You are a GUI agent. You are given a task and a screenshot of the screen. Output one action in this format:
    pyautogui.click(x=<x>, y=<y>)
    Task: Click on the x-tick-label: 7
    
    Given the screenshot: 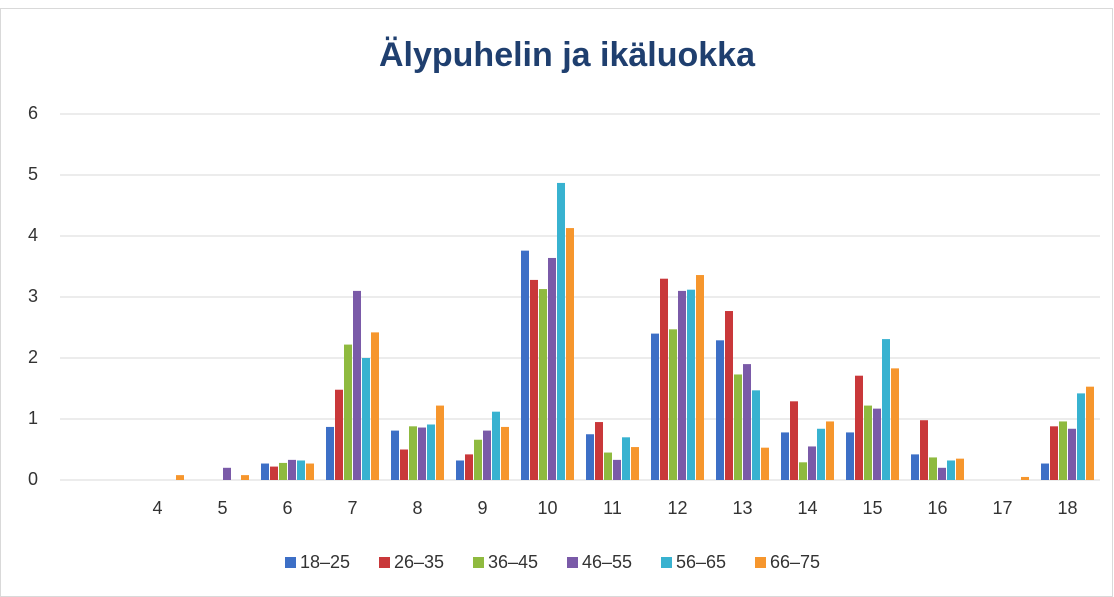 What is the action you would take?
    pyautogui.click(x=352, y=508)
    